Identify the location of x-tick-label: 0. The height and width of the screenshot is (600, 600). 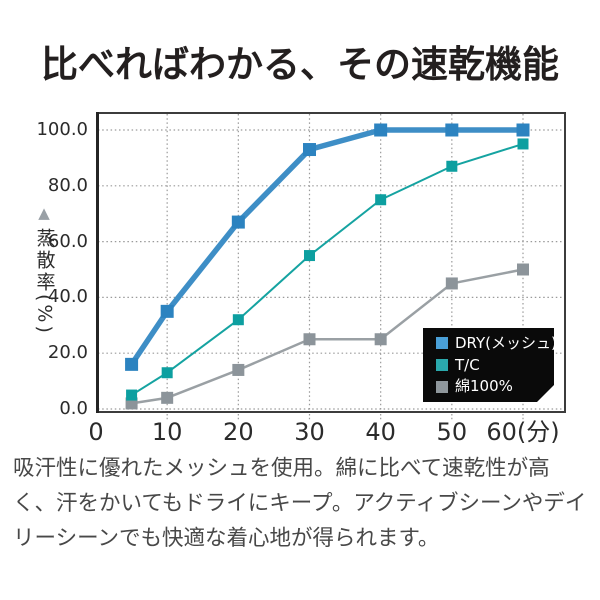
(96, 432).